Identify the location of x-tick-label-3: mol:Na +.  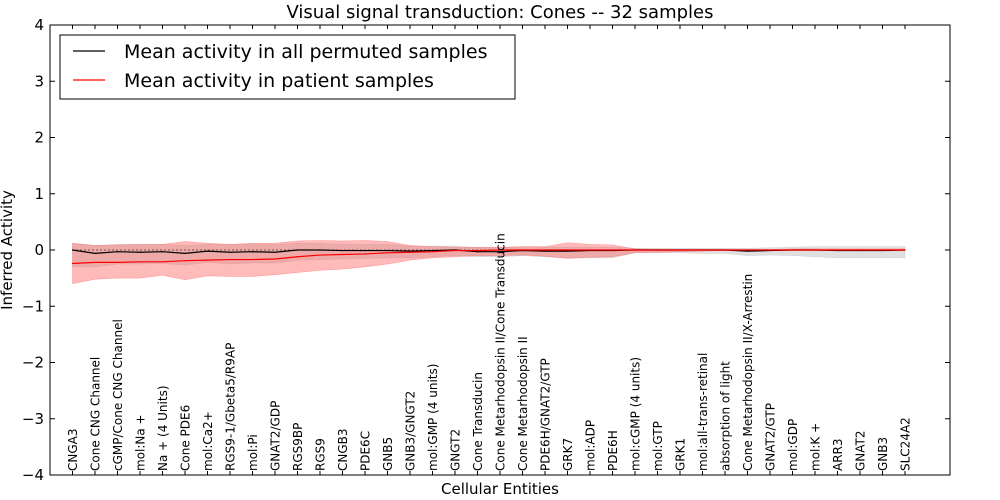
(141, 442).